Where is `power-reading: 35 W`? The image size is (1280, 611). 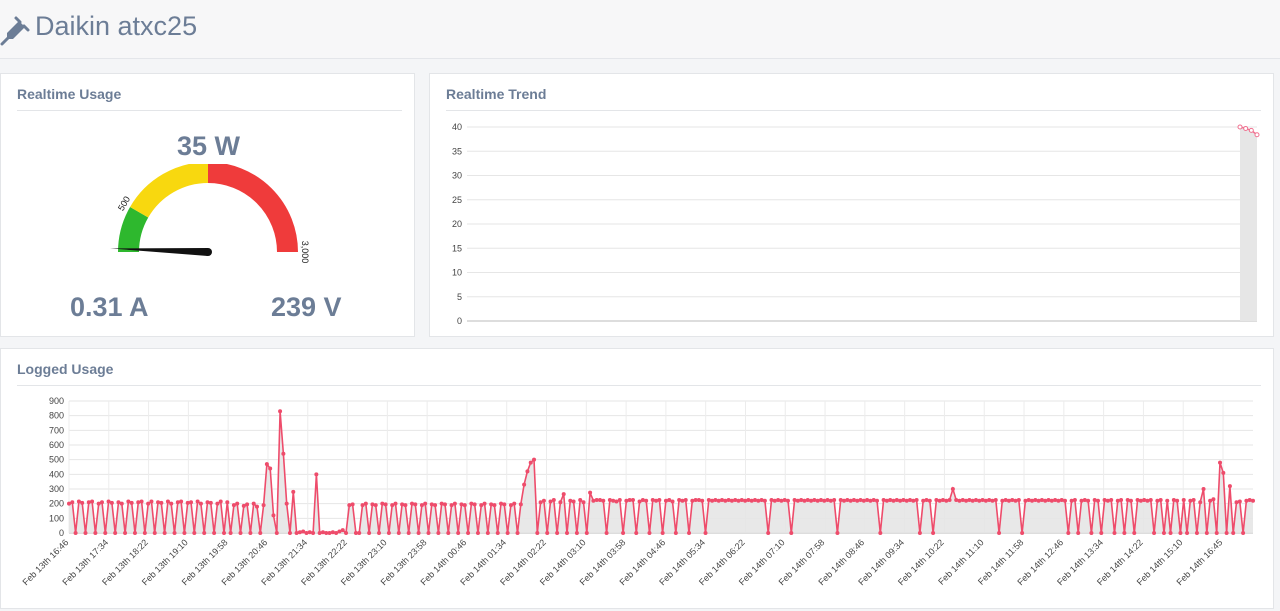 power-reading: 35 W is located at coordinates (208, 146).